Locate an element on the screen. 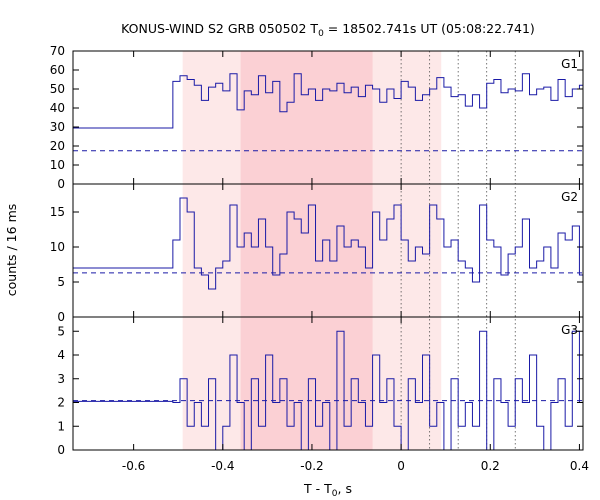 The height and width of the screenshot is (500, 600). g1-y-tick-label: 20 is located at coordinates (57, 146).